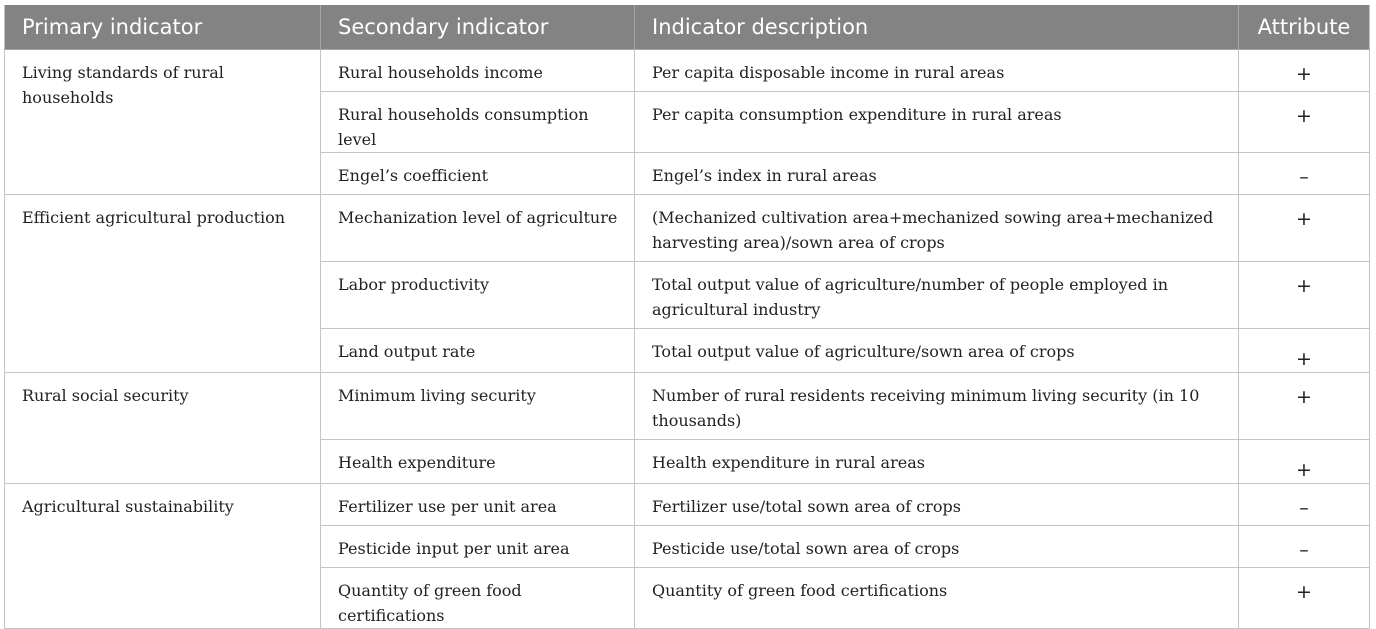 The image size is (1376, 629). Describe the element at coordinates (477, 27) in the screenshot. I see `header-secondary-indicator: Secondary indicator` at that location.